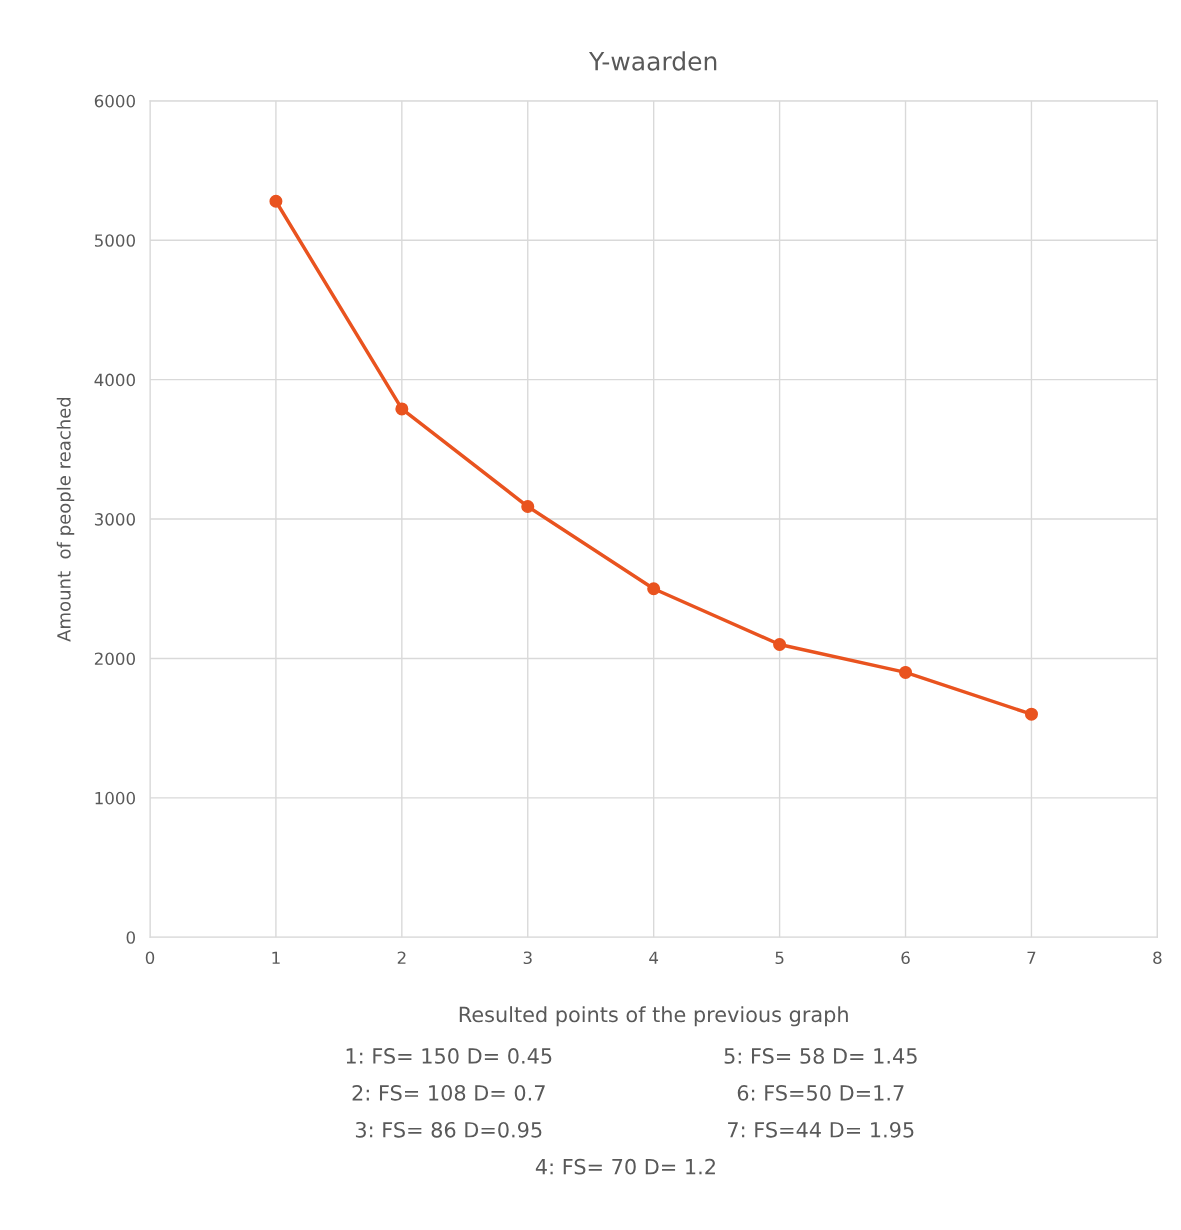 The width and height of the screenshot is (1181, 1230). I want to click on y-tick-label: 1000, so click(115, 798).